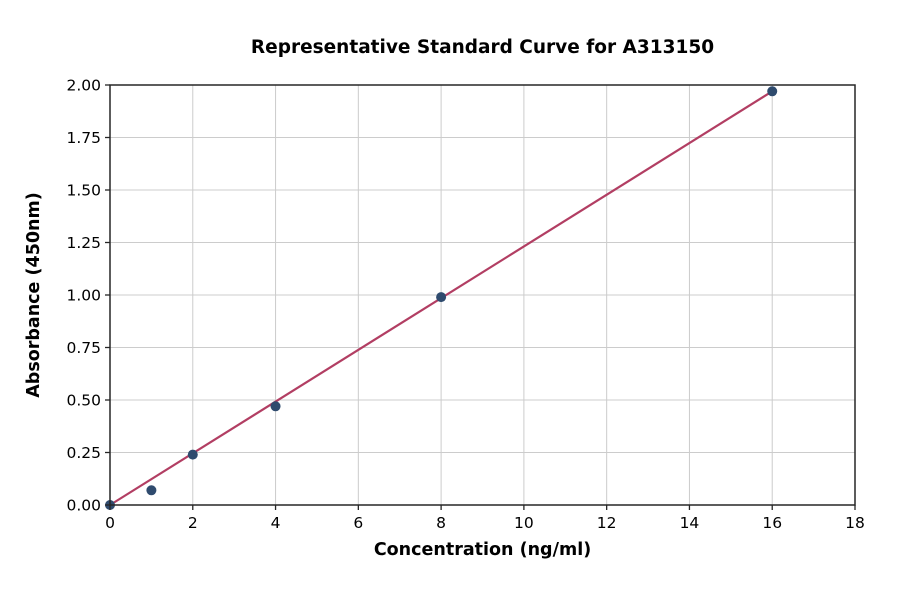  I want to click on x-tick-label: 2, so click(193, 523).